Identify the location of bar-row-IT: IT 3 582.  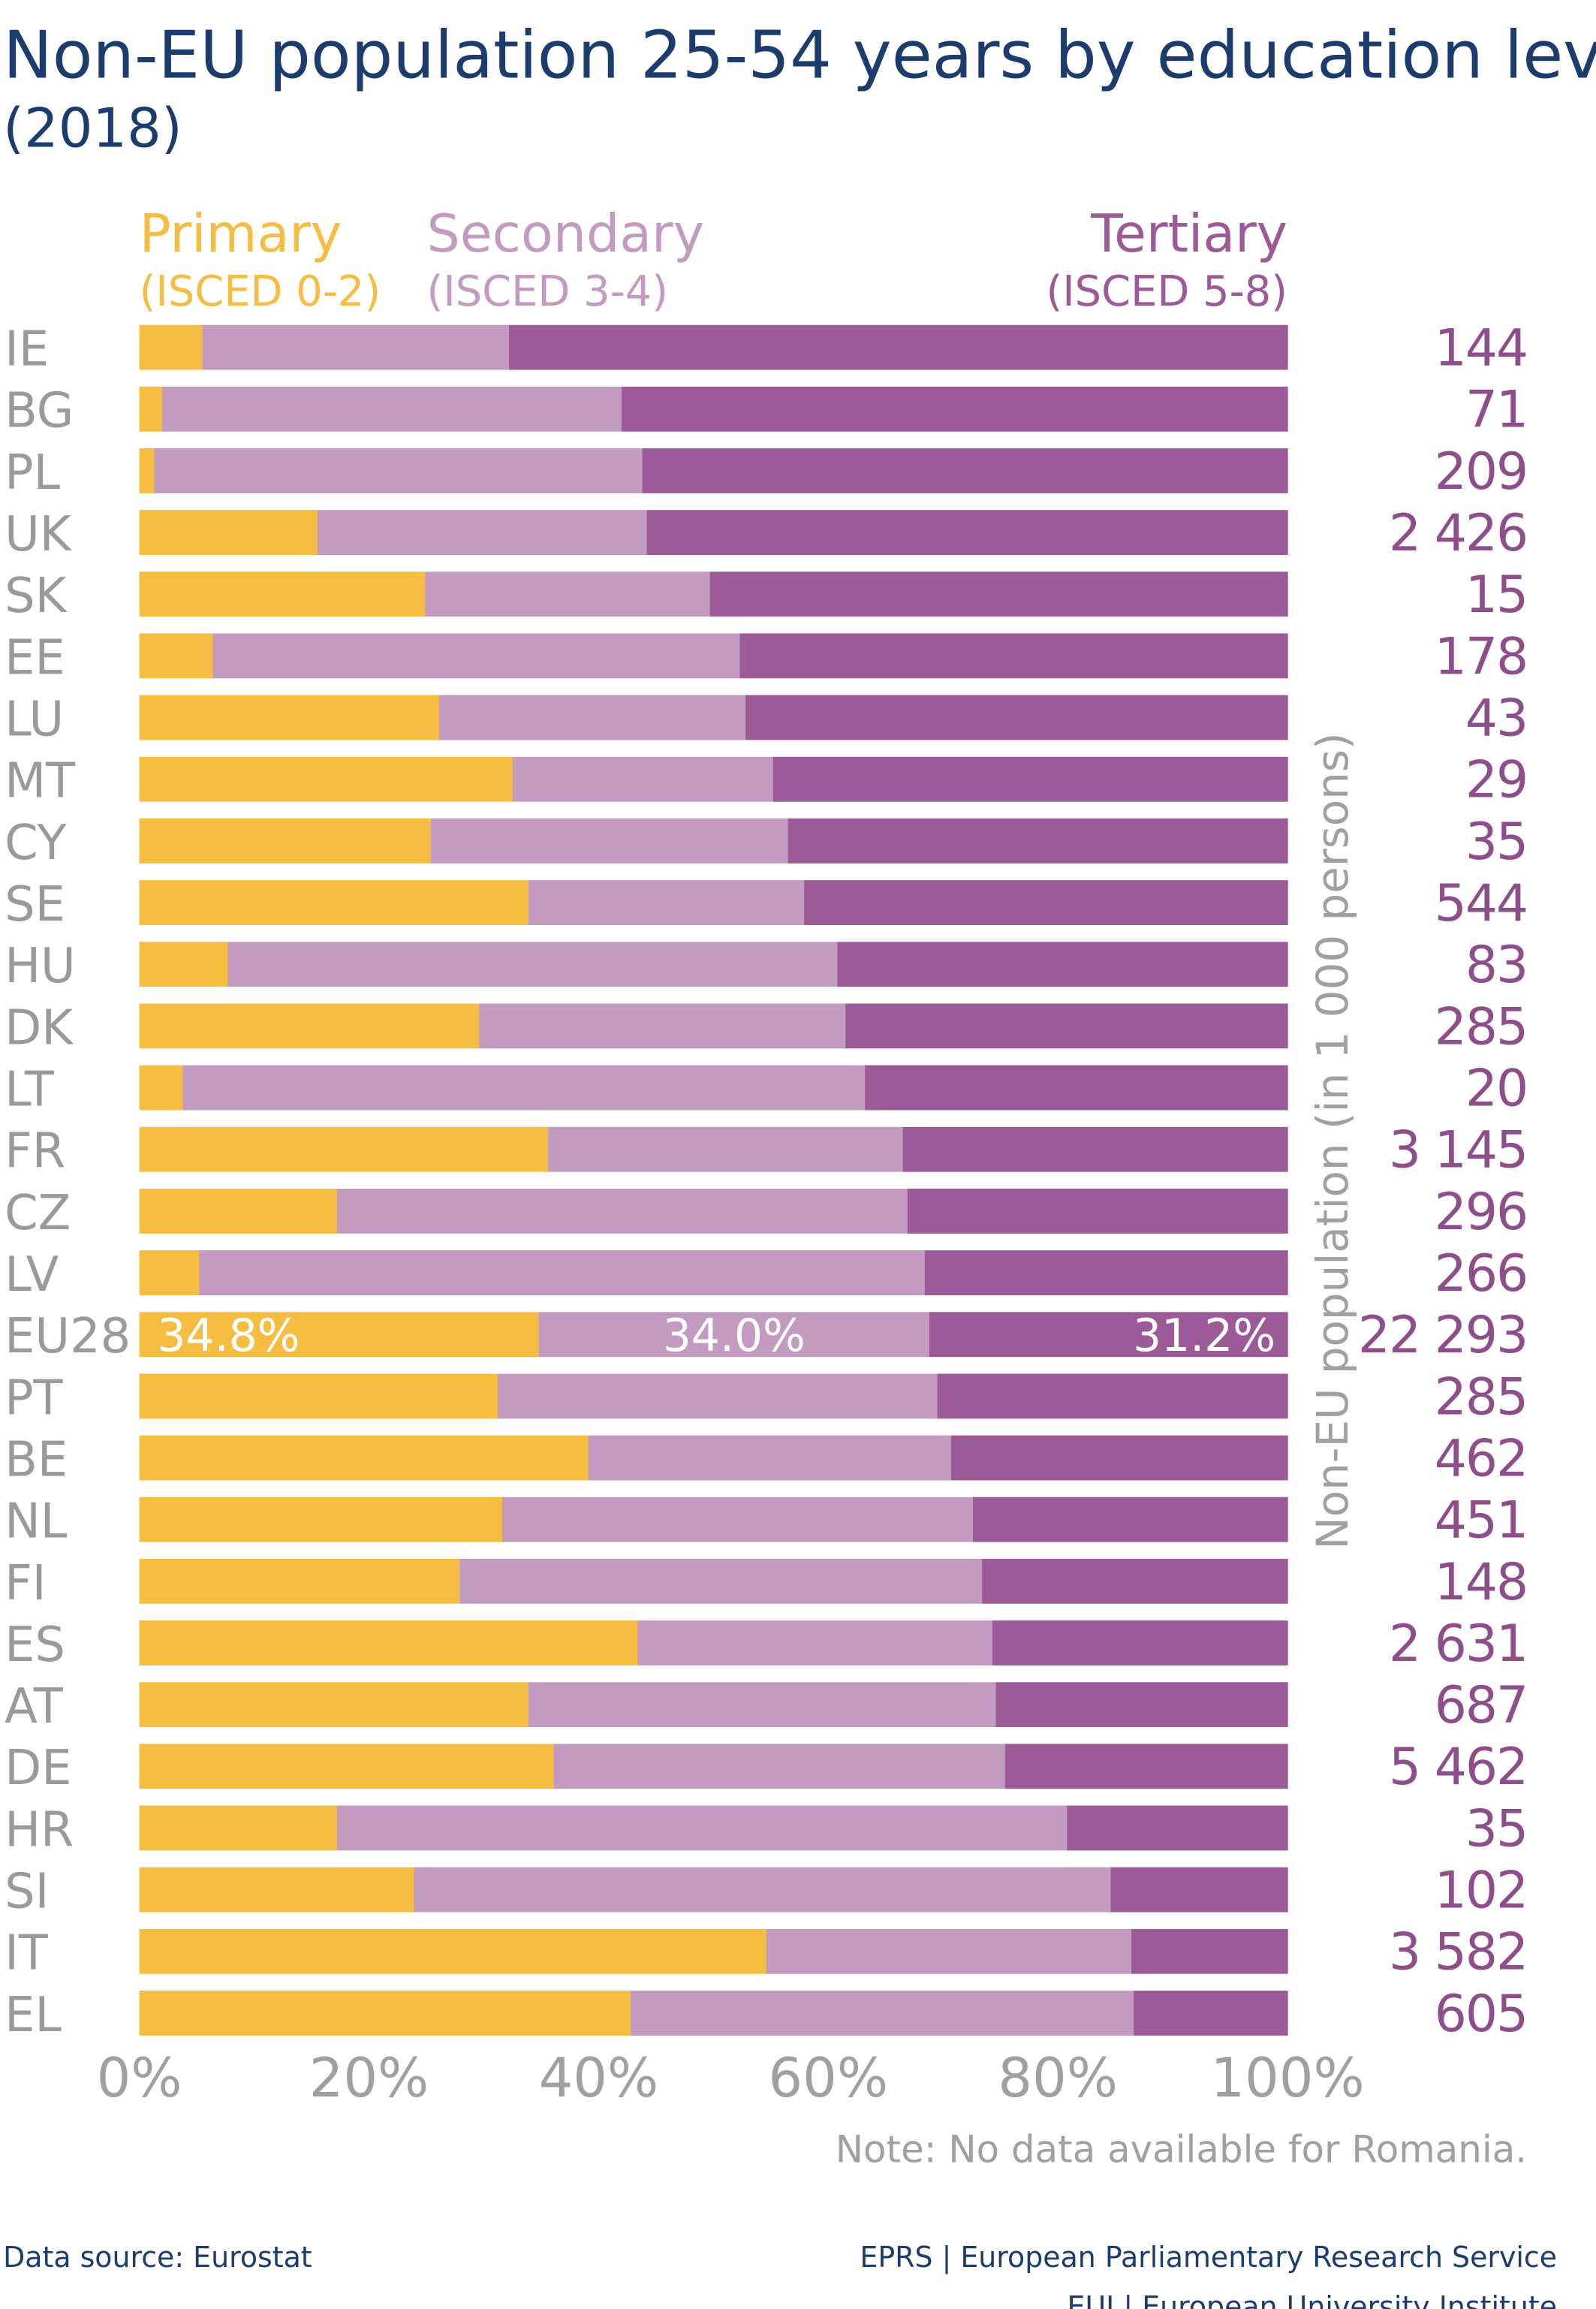
(766, 1952).